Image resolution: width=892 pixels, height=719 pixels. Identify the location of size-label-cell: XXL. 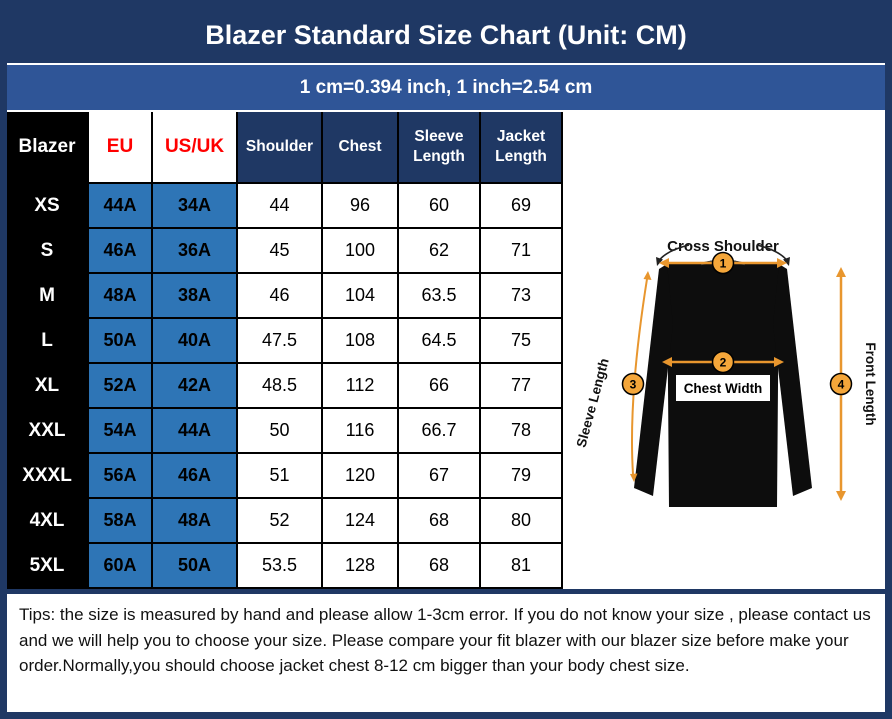
(48, 431).